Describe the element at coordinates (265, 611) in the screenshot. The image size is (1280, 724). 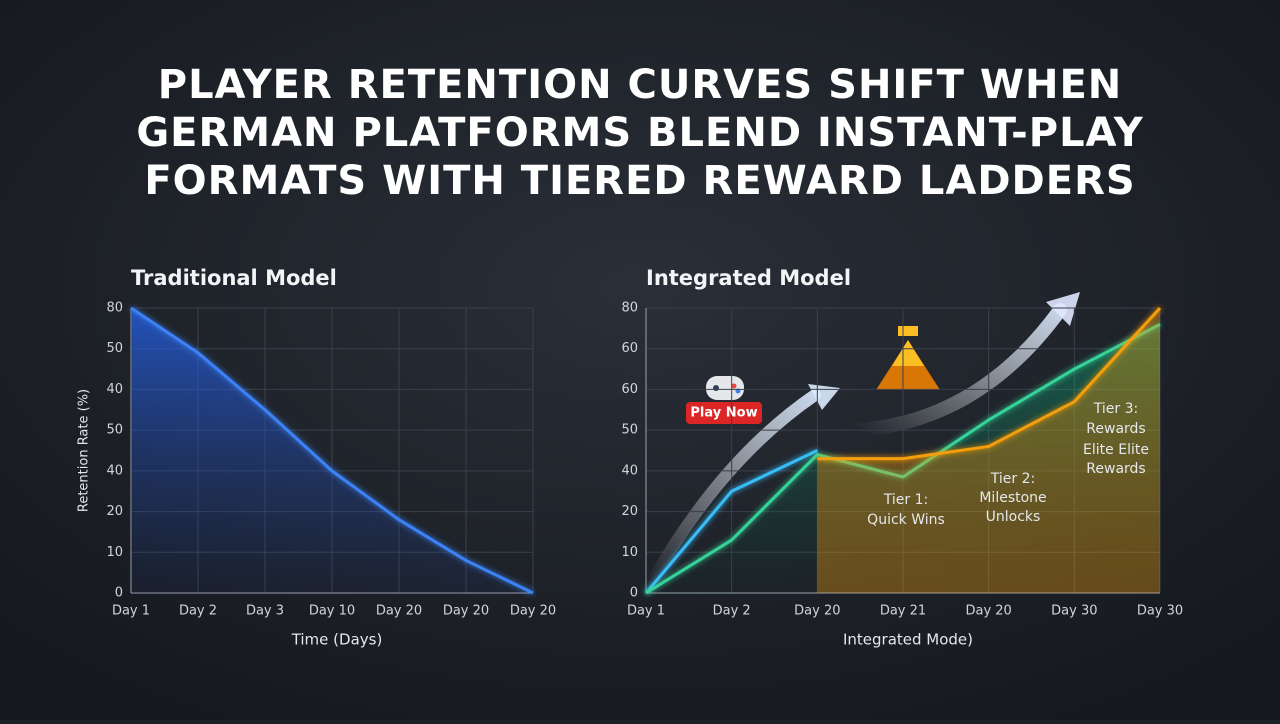
I see `x-tick-label: Day 3` at that location.